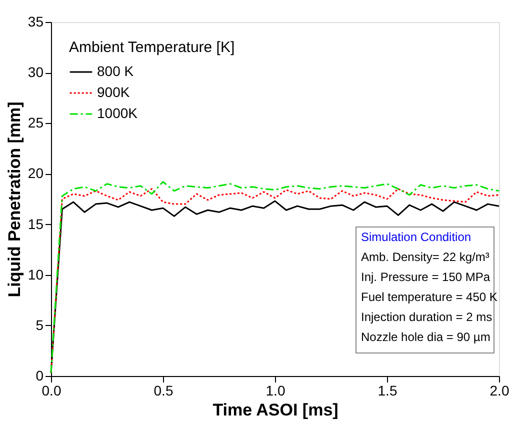 The width and height of the screenshot is (522, 431). I want to click on x-axis-title: Time ASOI [ms], so click(275, 410).